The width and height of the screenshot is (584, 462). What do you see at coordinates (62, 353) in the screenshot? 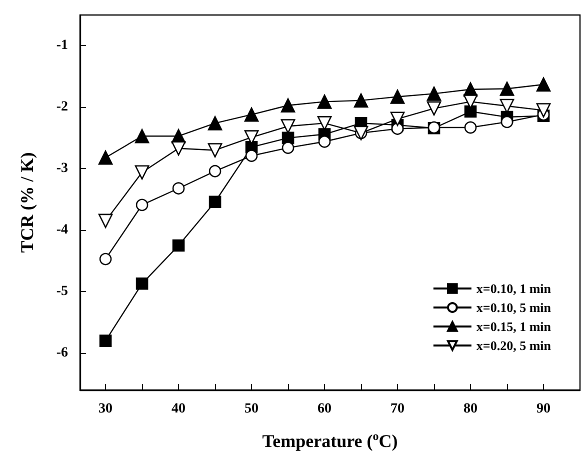
I see `y-tick-label: -6` at bounding box center [62, 353].